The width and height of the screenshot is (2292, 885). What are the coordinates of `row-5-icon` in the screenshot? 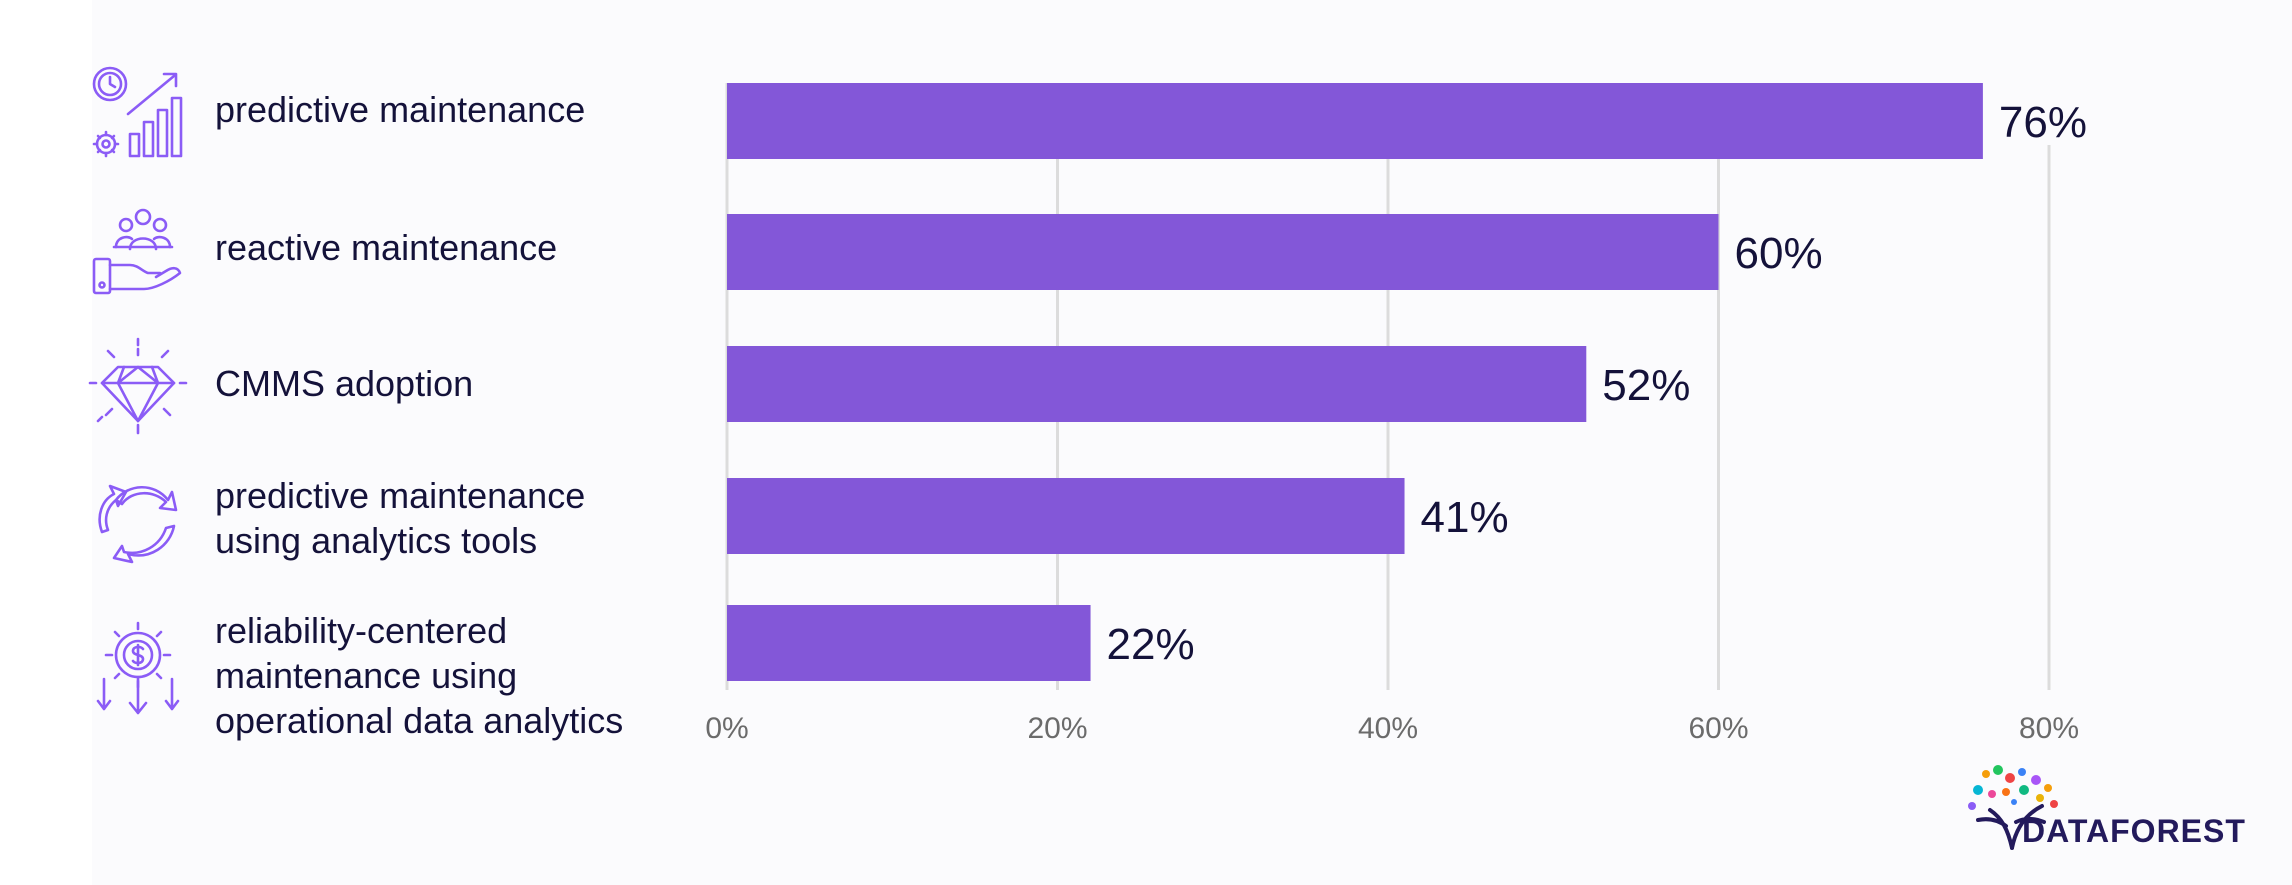 It's located at (138, 667).